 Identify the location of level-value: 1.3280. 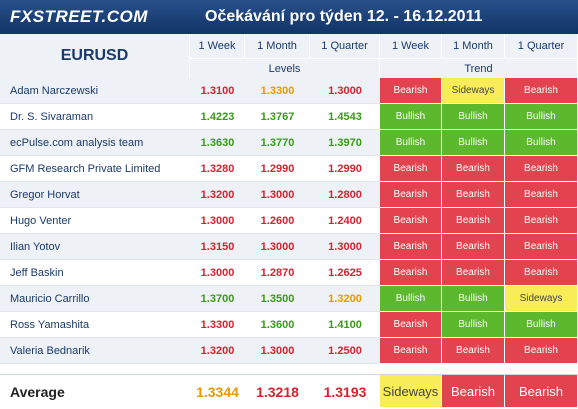
(217, 169).